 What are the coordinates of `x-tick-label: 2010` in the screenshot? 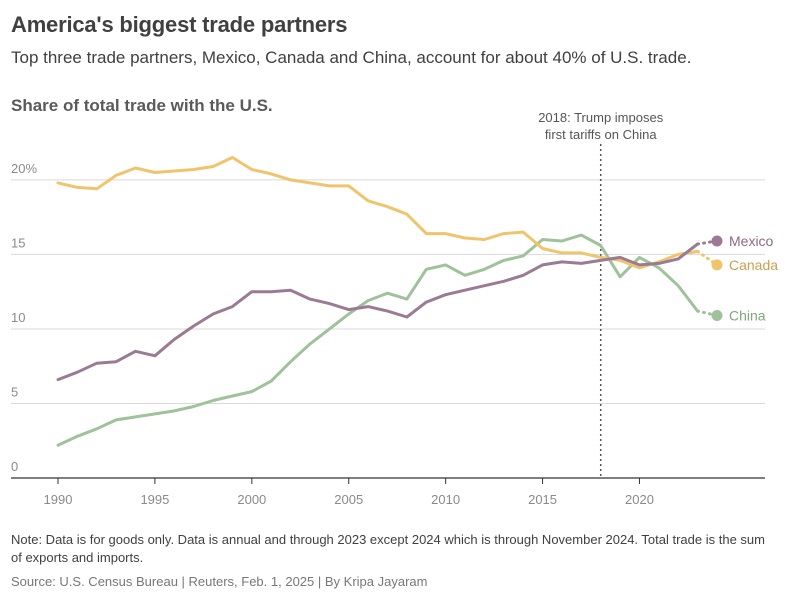 It's located at (445, 499).